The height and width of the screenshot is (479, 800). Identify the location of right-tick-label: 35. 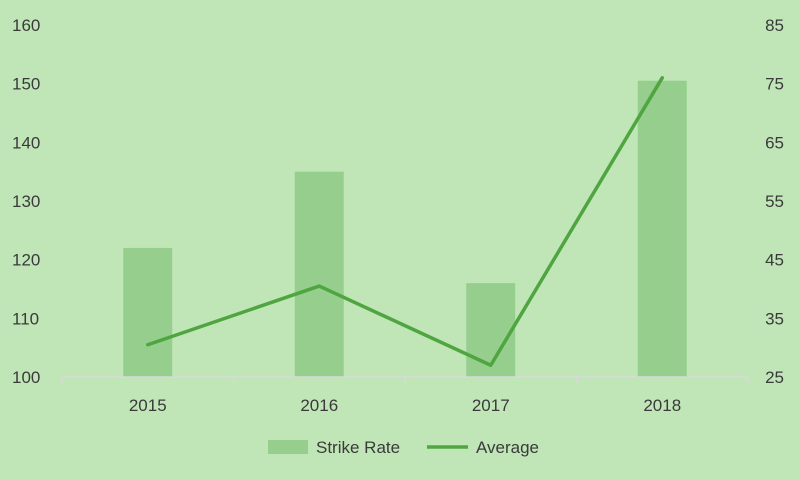
(774, 318).